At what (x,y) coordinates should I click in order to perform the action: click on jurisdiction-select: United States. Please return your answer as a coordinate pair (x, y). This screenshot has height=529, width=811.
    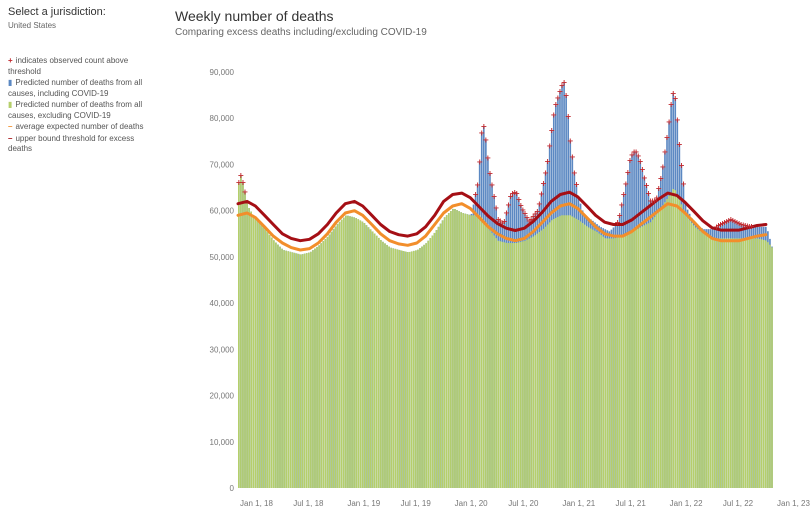
    Looking at the image, I should click on (32, 25).